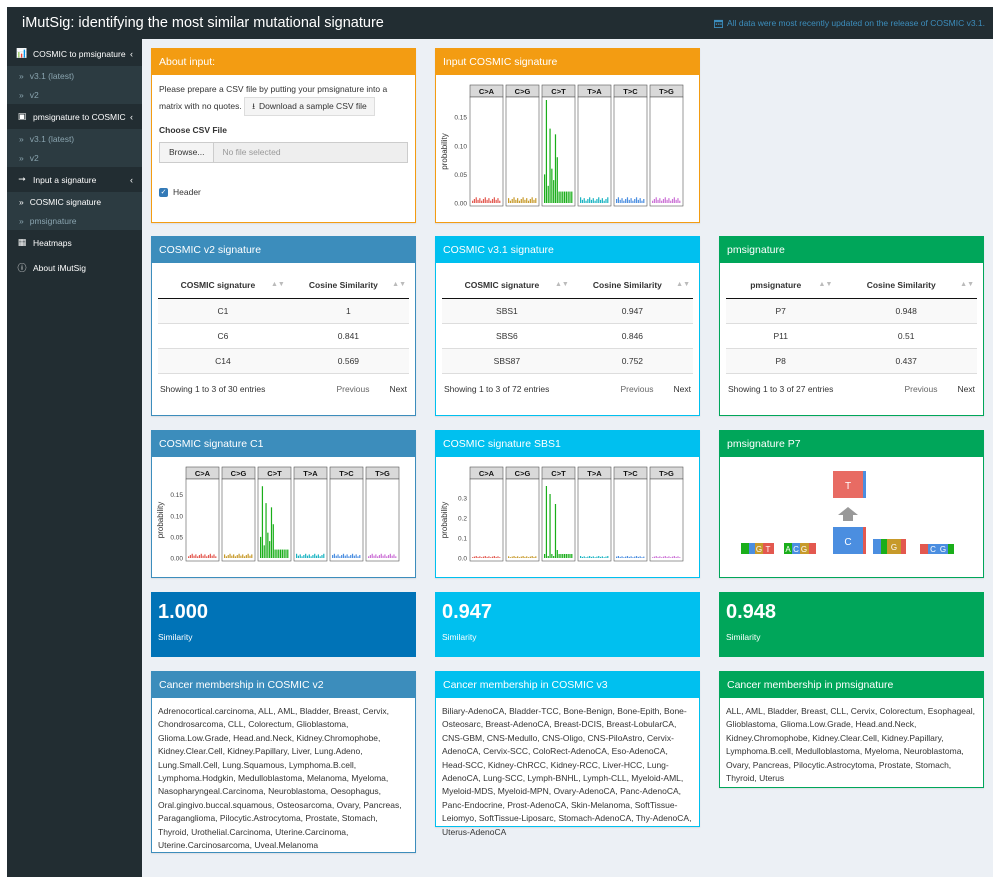 The width and height of the screenshot is (1000, 885). What do you see at coordinates (851, 361) in the screenshot?
I see `table-row: P8 0.437` at bounding box center [851, 361].